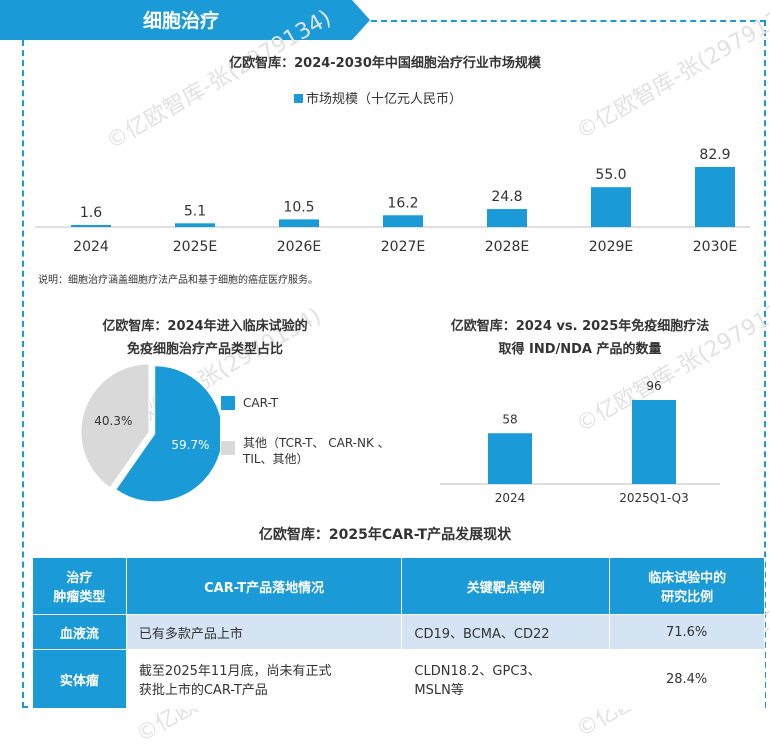 The width and height of the screenshot is (770, 749). Describe the element at coordinates (298, 207) in the screenshot. I see `data-label: 10.5` at that location.